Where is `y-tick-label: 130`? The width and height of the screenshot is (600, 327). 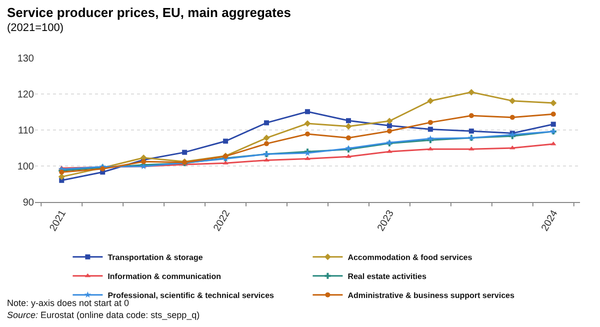 y-tick-label: 130 is located at coordinates (25, 59).